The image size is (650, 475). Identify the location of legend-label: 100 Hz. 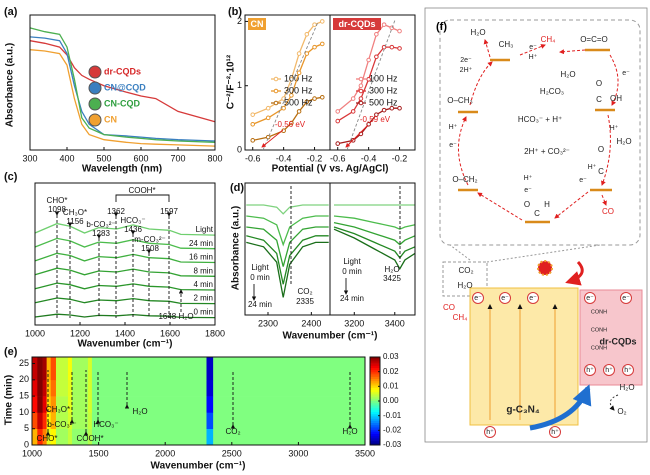
(383, 78).